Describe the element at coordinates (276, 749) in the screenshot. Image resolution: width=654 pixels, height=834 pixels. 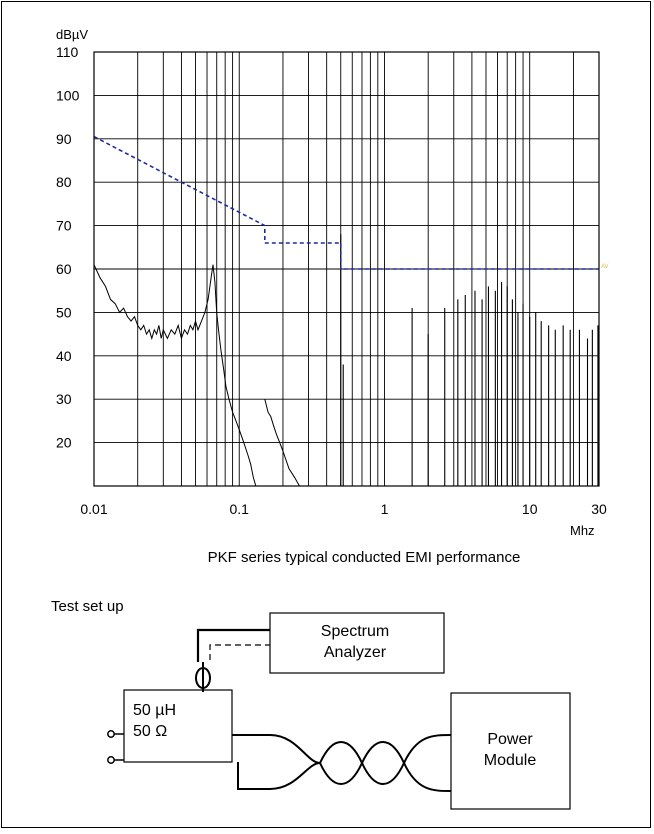
I see `cable-top` at that location.